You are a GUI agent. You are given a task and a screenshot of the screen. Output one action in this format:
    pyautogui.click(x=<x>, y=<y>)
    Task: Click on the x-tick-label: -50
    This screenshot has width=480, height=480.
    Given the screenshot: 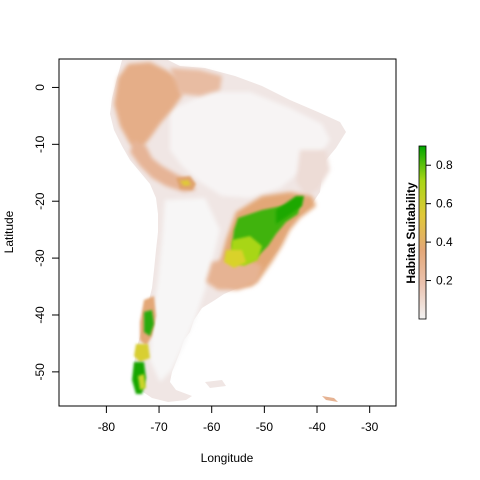 What is the action you would take?
    pyautogui.click(x=265, y=427)
    